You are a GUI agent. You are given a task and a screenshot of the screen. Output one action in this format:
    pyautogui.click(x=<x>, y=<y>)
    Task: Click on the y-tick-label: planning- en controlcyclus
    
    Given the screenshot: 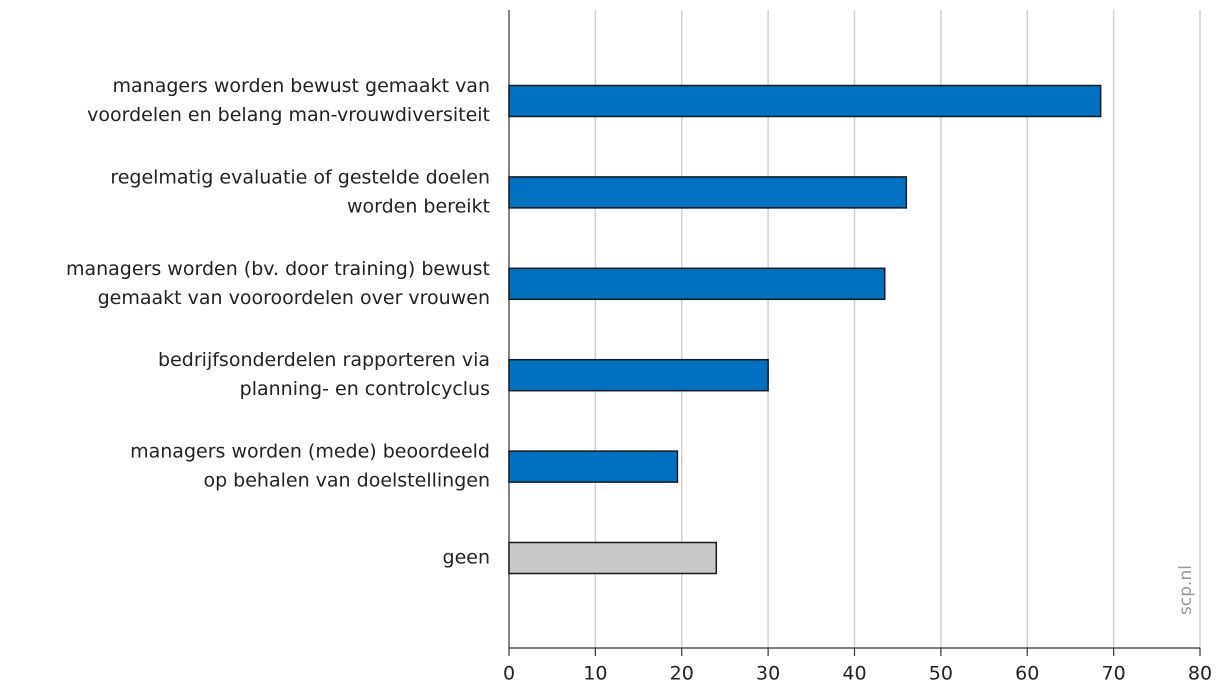 What is the action you would take?
    pyautogui.click(x=365, y=389)
    